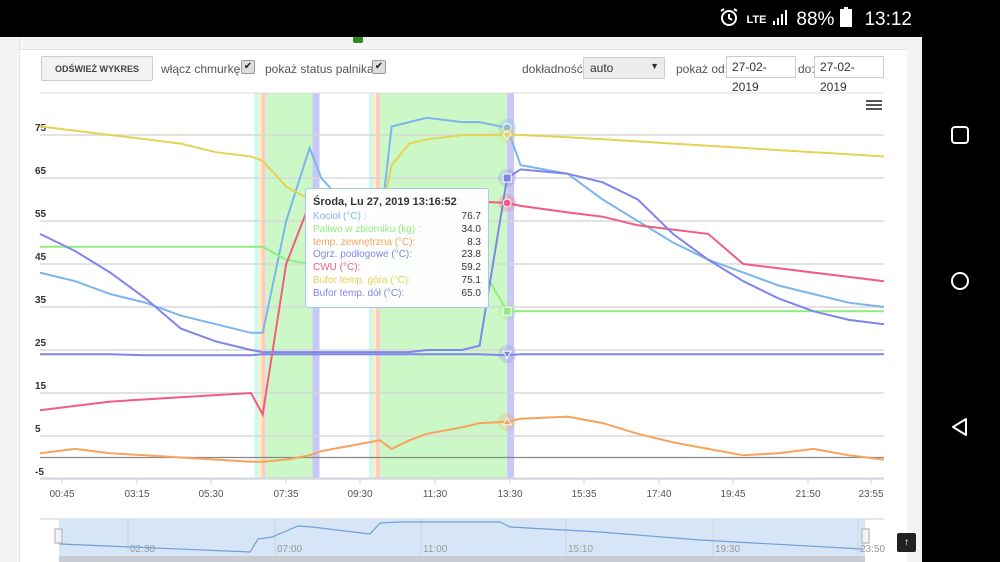 This screenshot has width=1000, height=562. Describe the element at coordinates (471, 229) in the screenshot. I see `tooltip-series-value: 34.0` at that location.